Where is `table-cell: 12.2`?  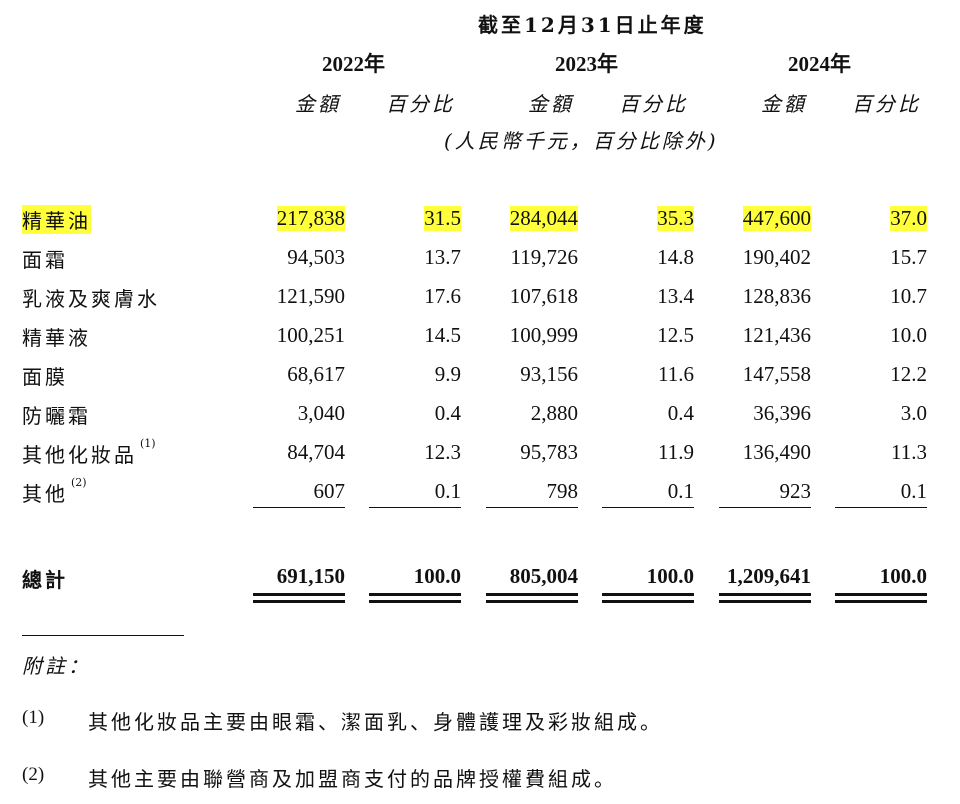
table-cell: 12.2 is located at coordinates (908, 374).